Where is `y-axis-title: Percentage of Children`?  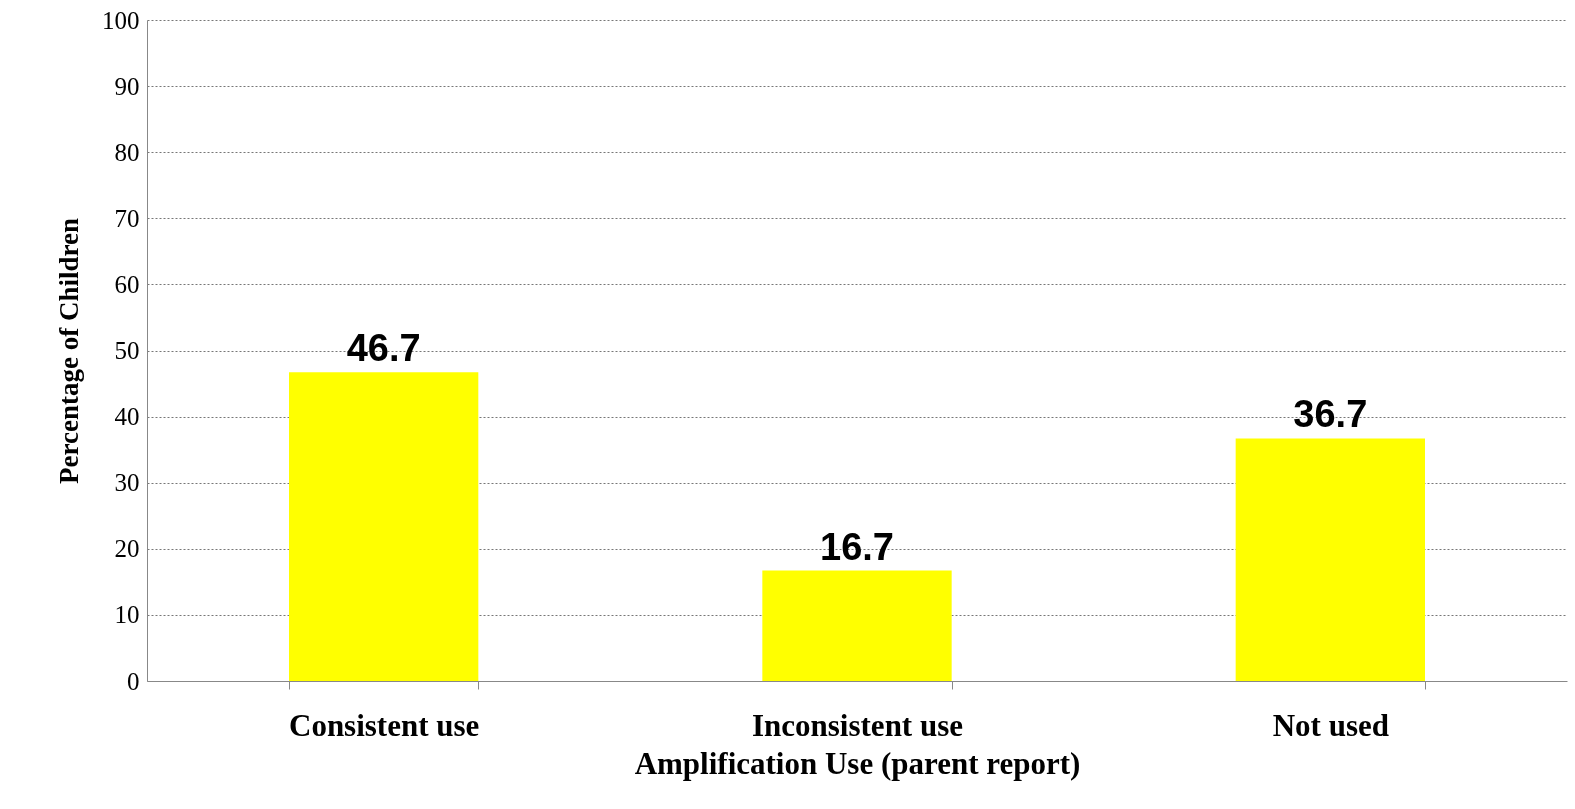
y-axis-title: Percentage of Children is located at coordinates (69, 351).